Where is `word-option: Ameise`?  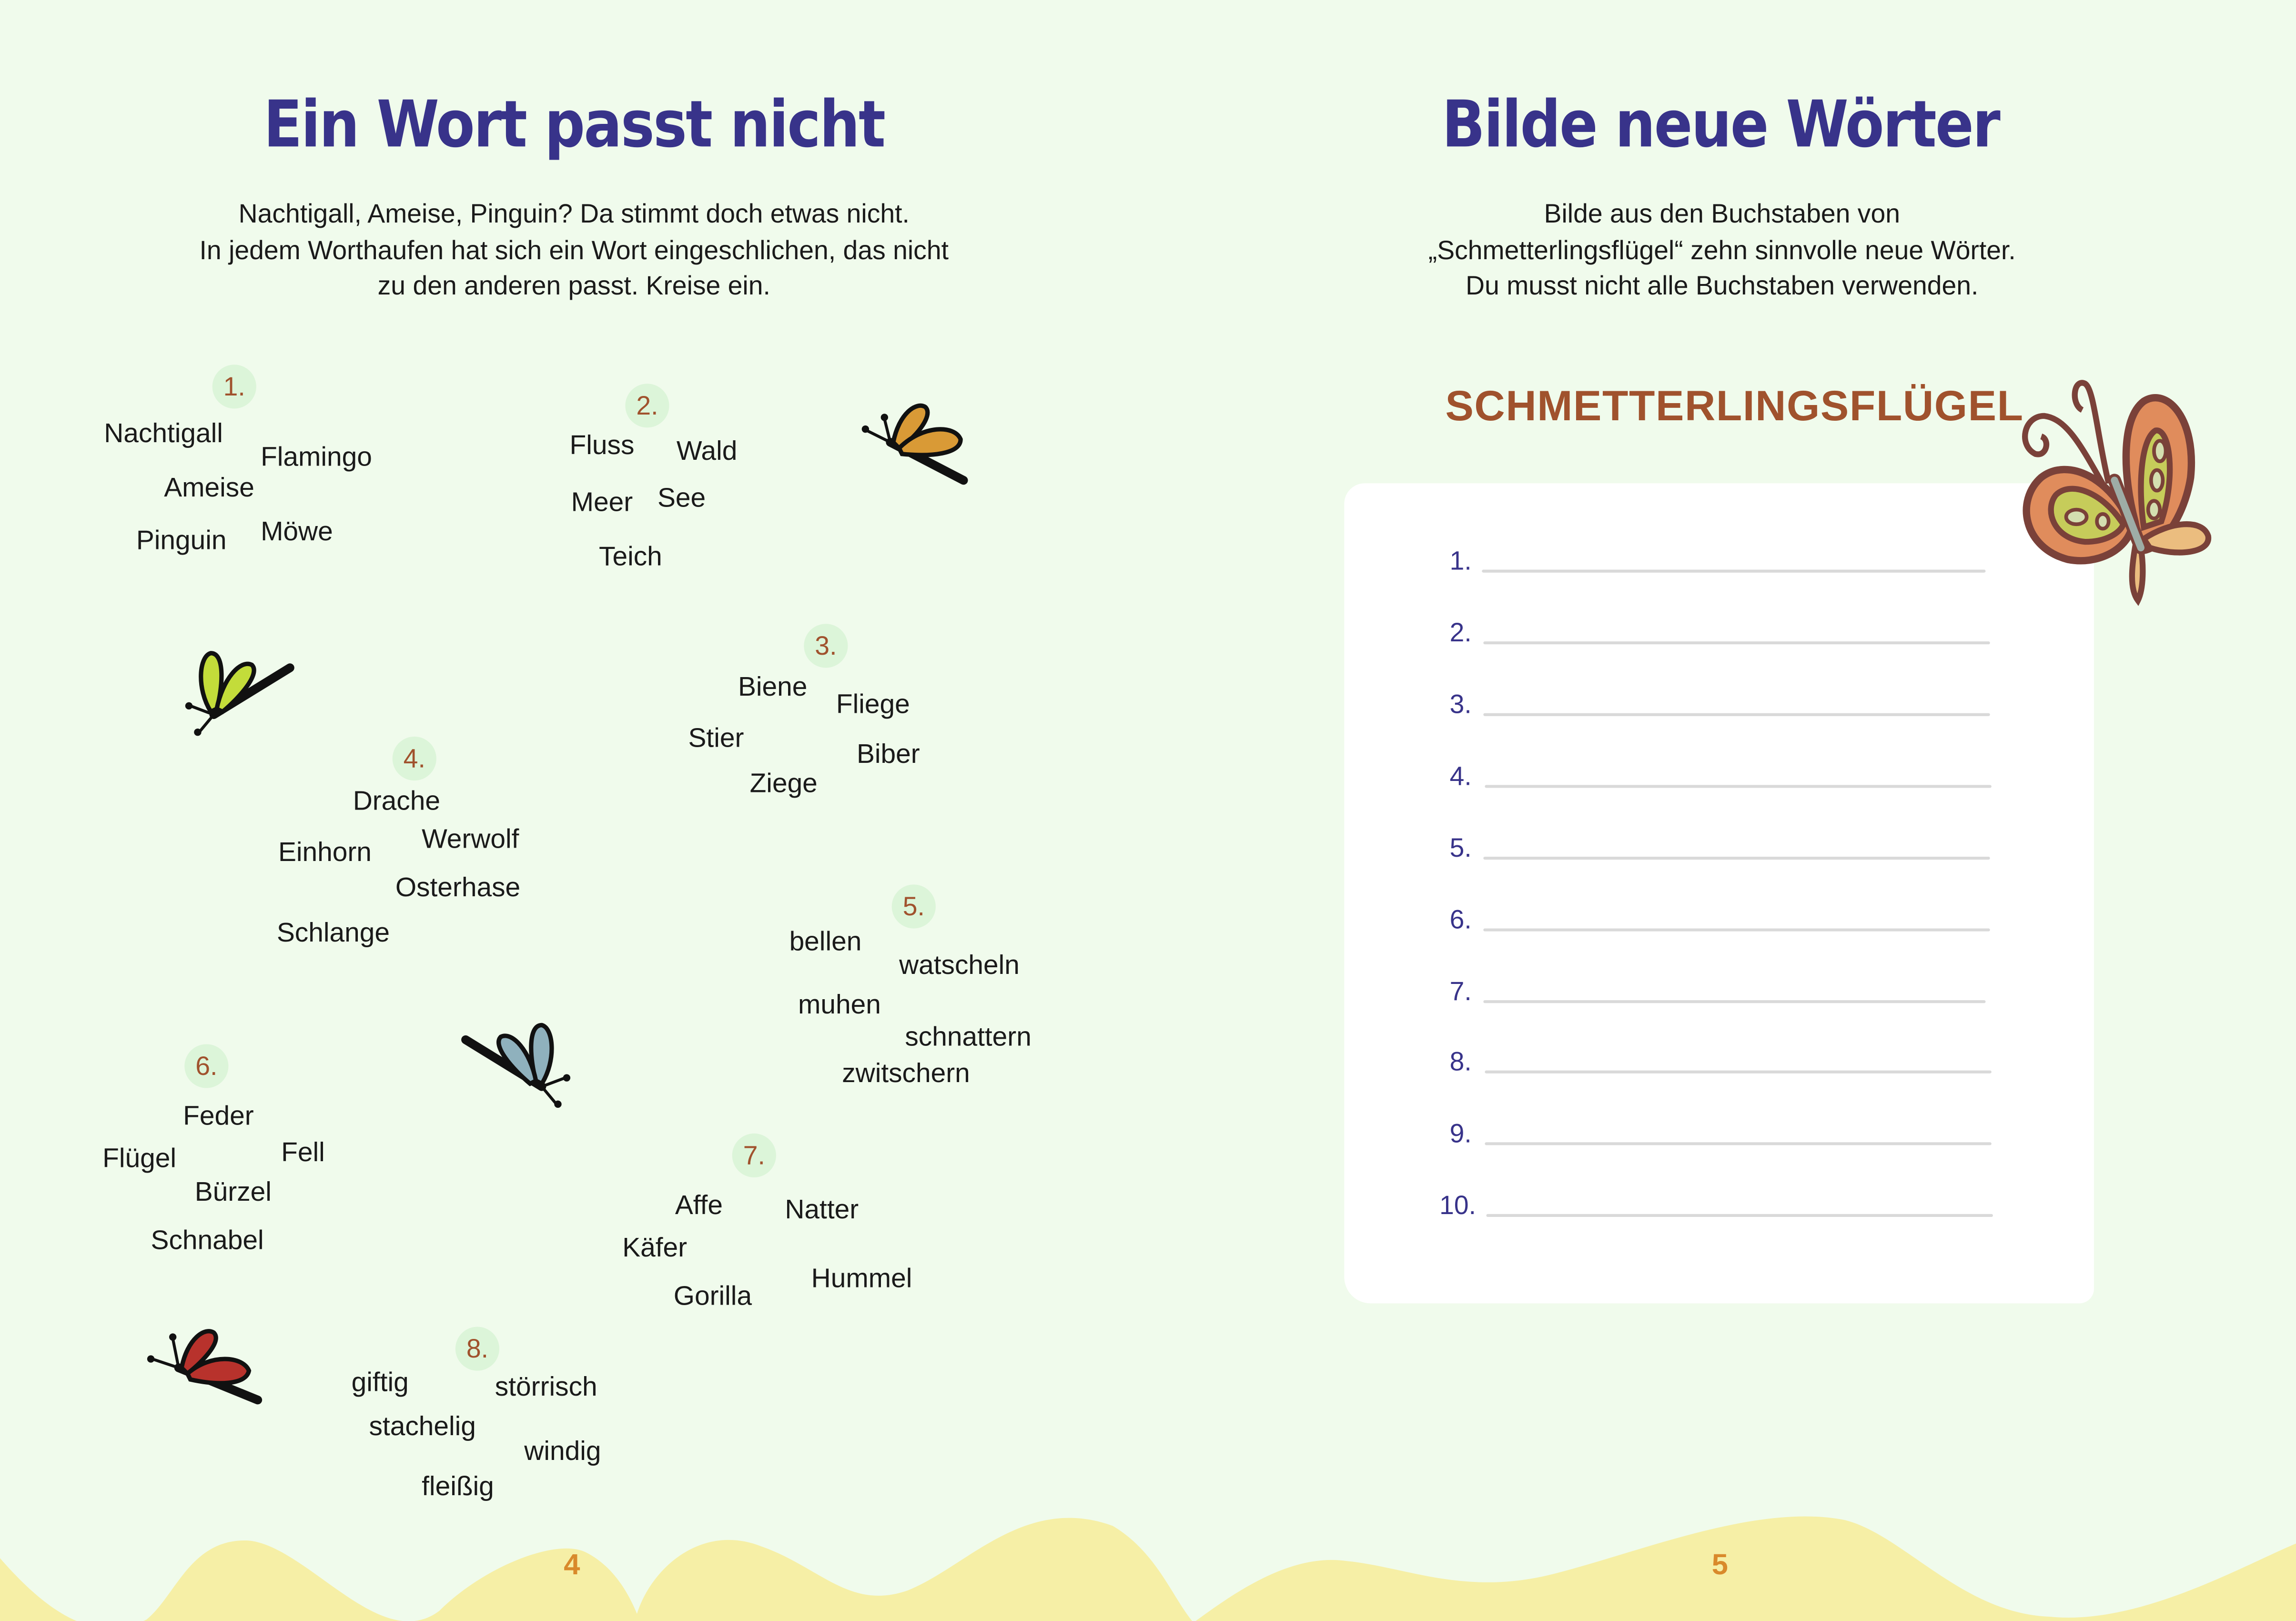 word-option: Ameise is located at coordinates (209, 487).